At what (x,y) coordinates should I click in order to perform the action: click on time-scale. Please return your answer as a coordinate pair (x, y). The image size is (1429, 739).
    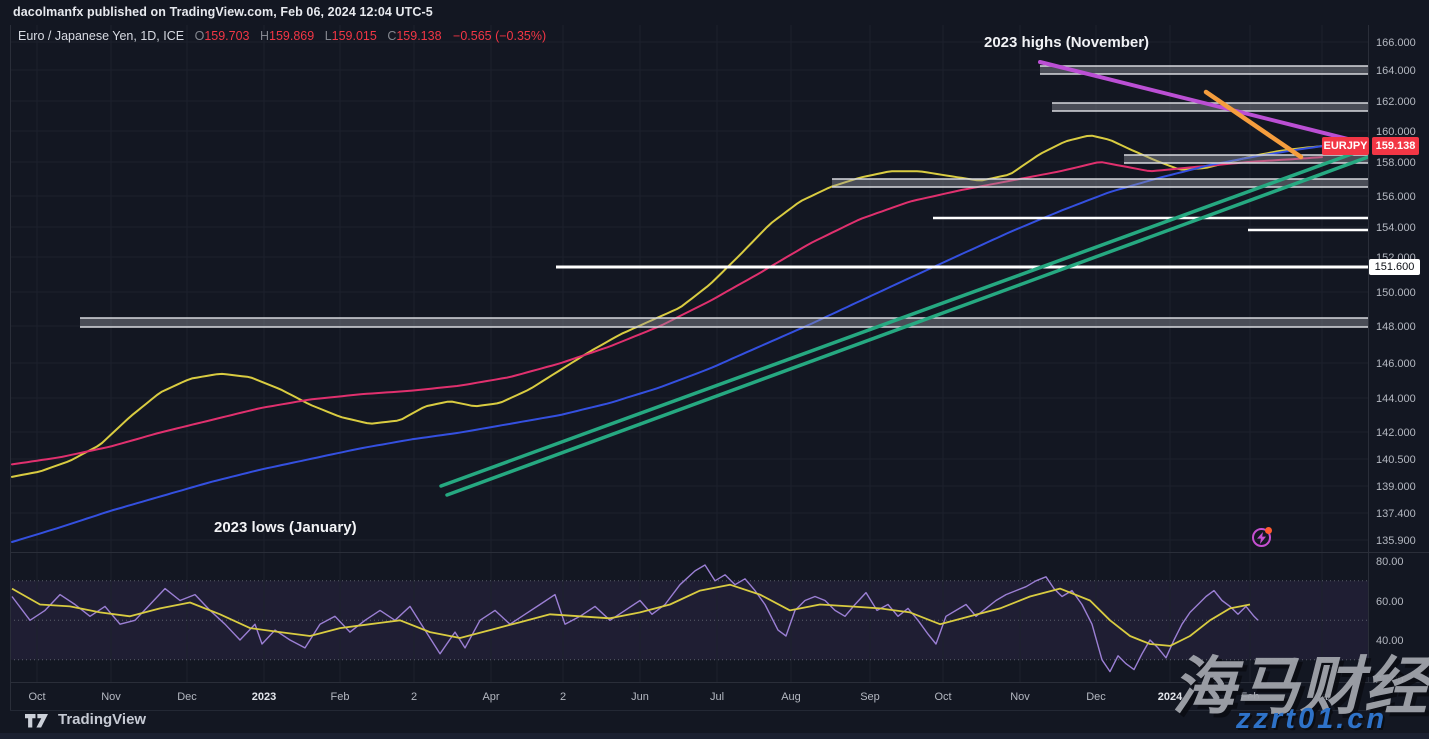
    Looking at the image, I should click on (689, 696).